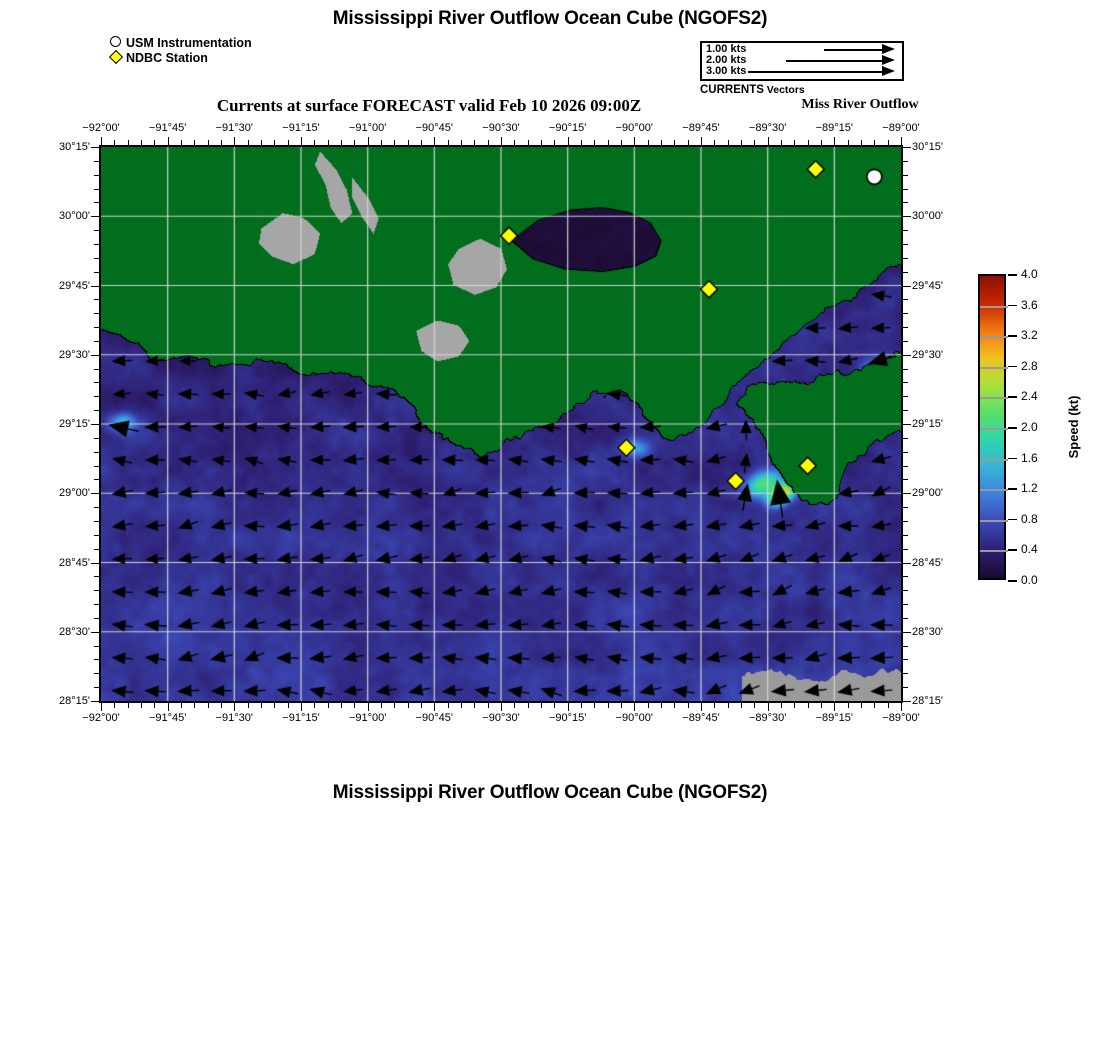 This screenshot has height=1050, width=1100. I want to click on colorbar-tick-label: 2.0, so click(1029, 427).